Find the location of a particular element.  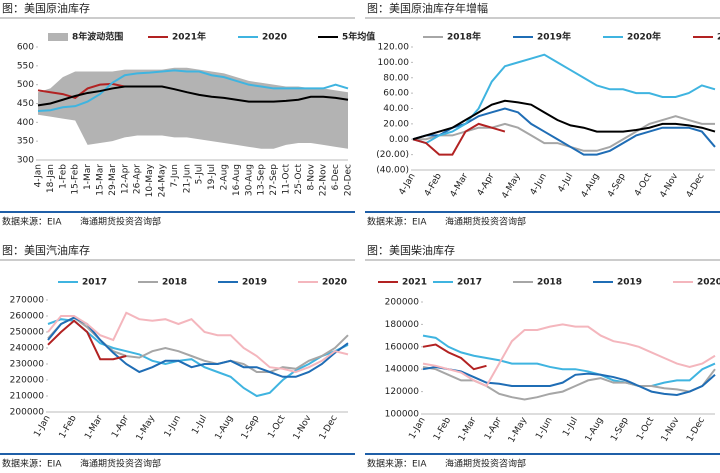

x-tick-label: 4-Apr is located at coordinates (486, 185).